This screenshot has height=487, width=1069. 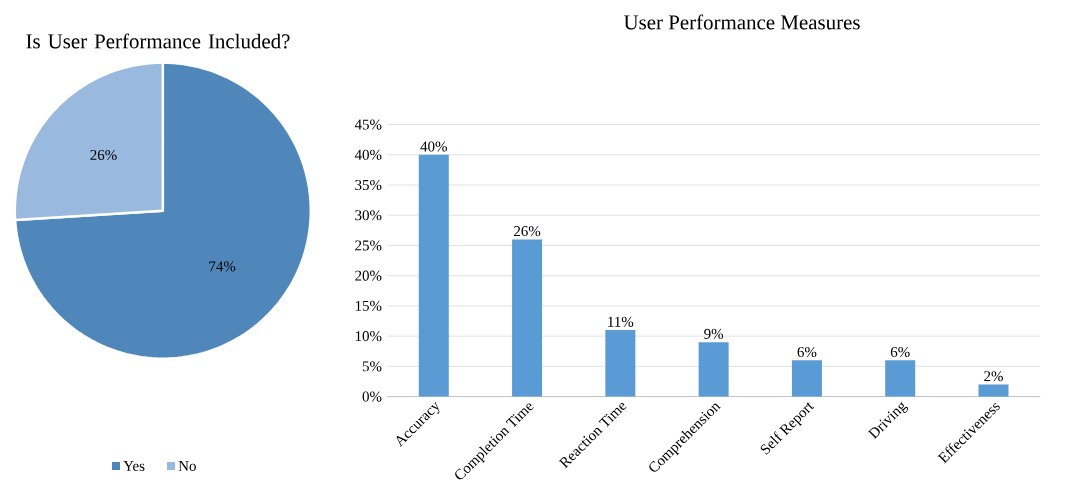 I want to click on data-label: 74%, so click(x=222, y=266).